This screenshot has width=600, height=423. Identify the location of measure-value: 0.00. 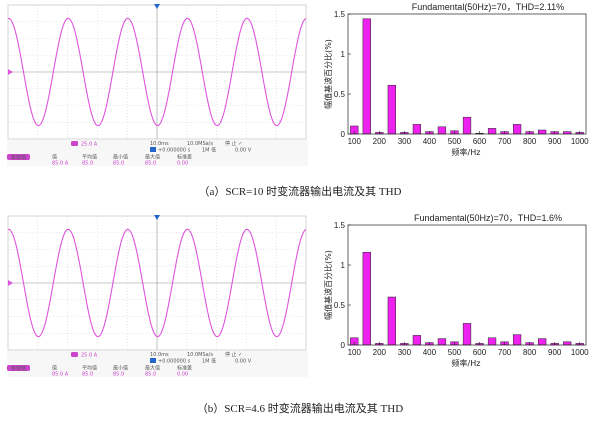
(182, 164).